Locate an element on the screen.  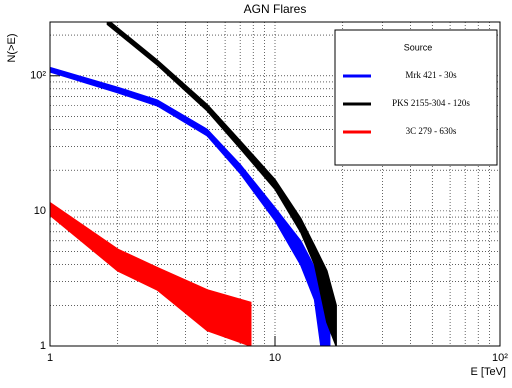
legend-box is located at coordinates (416, 97).